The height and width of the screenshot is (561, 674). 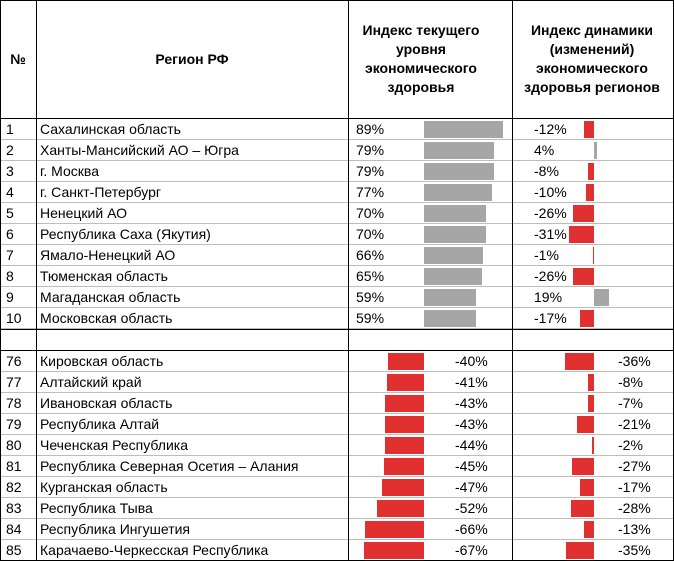 I want to click on dynamic-value-label: -7%, so click(x=630, y=403).